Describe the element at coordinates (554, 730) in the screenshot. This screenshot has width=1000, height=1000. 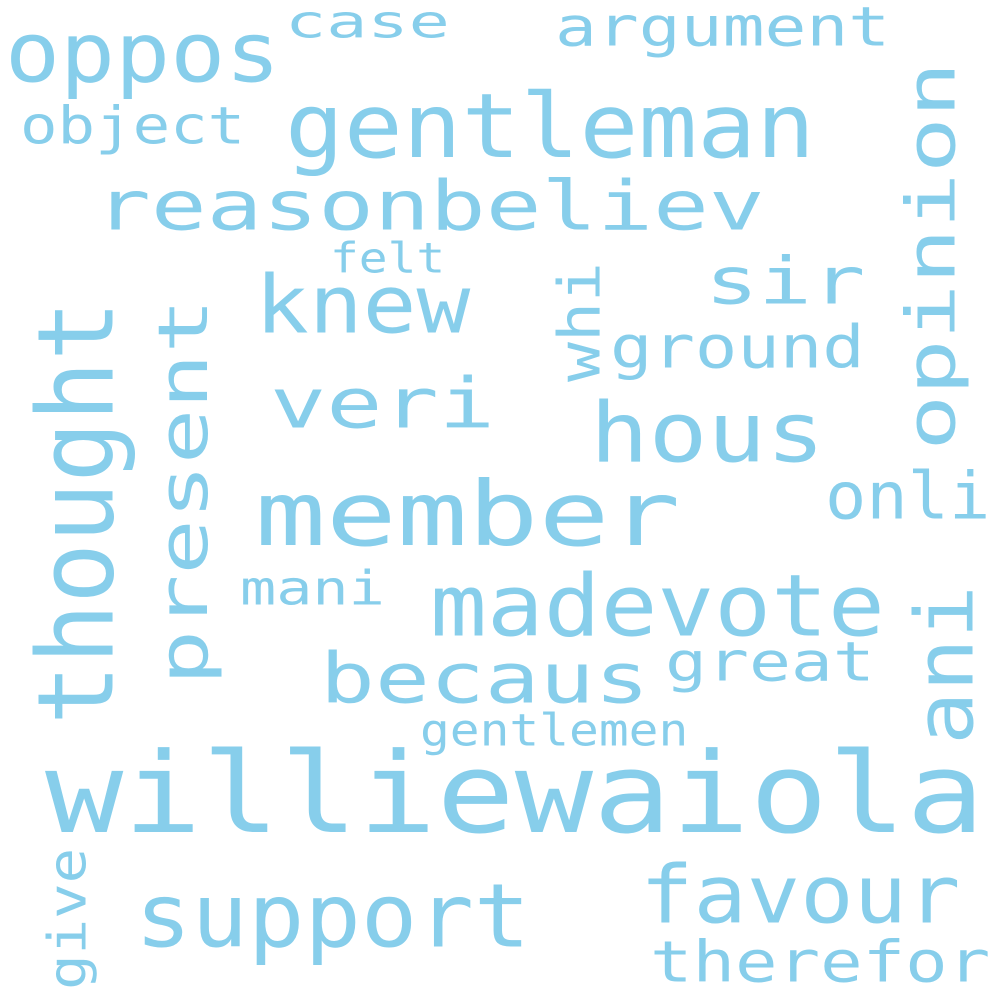
I see `word-gentlemen: gentlemen` at that location.